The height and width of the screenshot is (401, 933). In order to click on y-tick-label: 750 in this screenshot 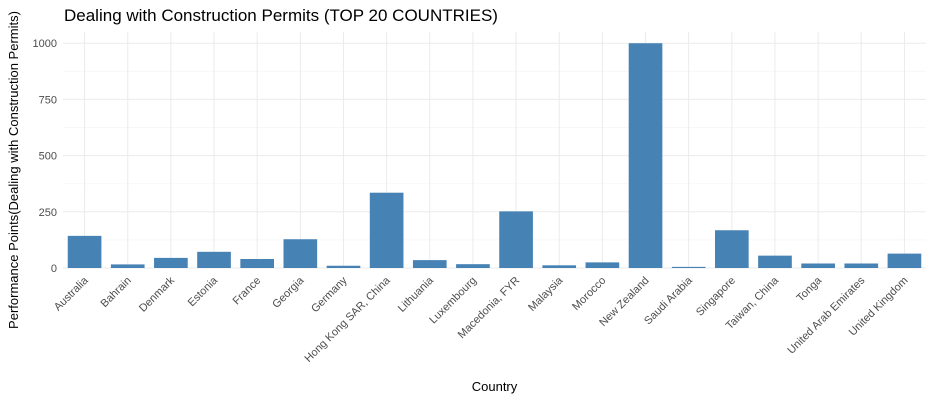, I will do `click(48, 100)`.